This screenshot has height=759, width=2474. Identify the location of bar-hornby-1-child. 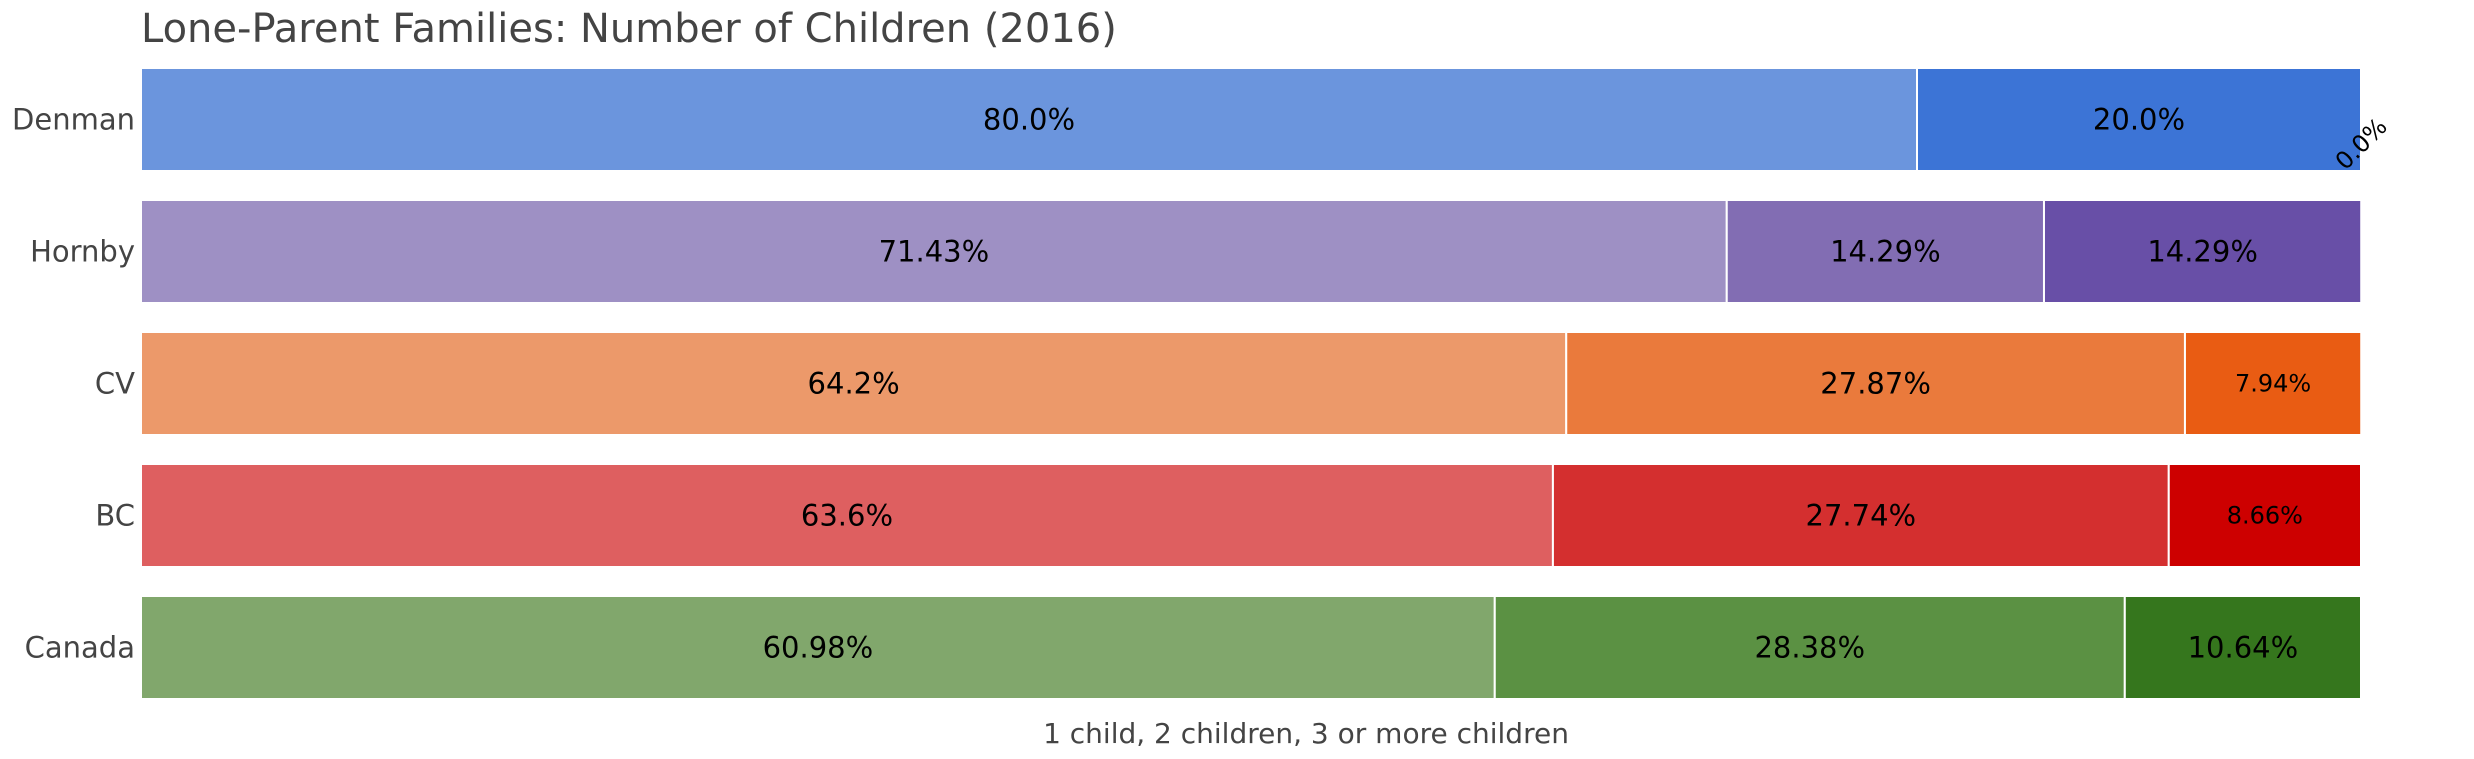
(934, 251).